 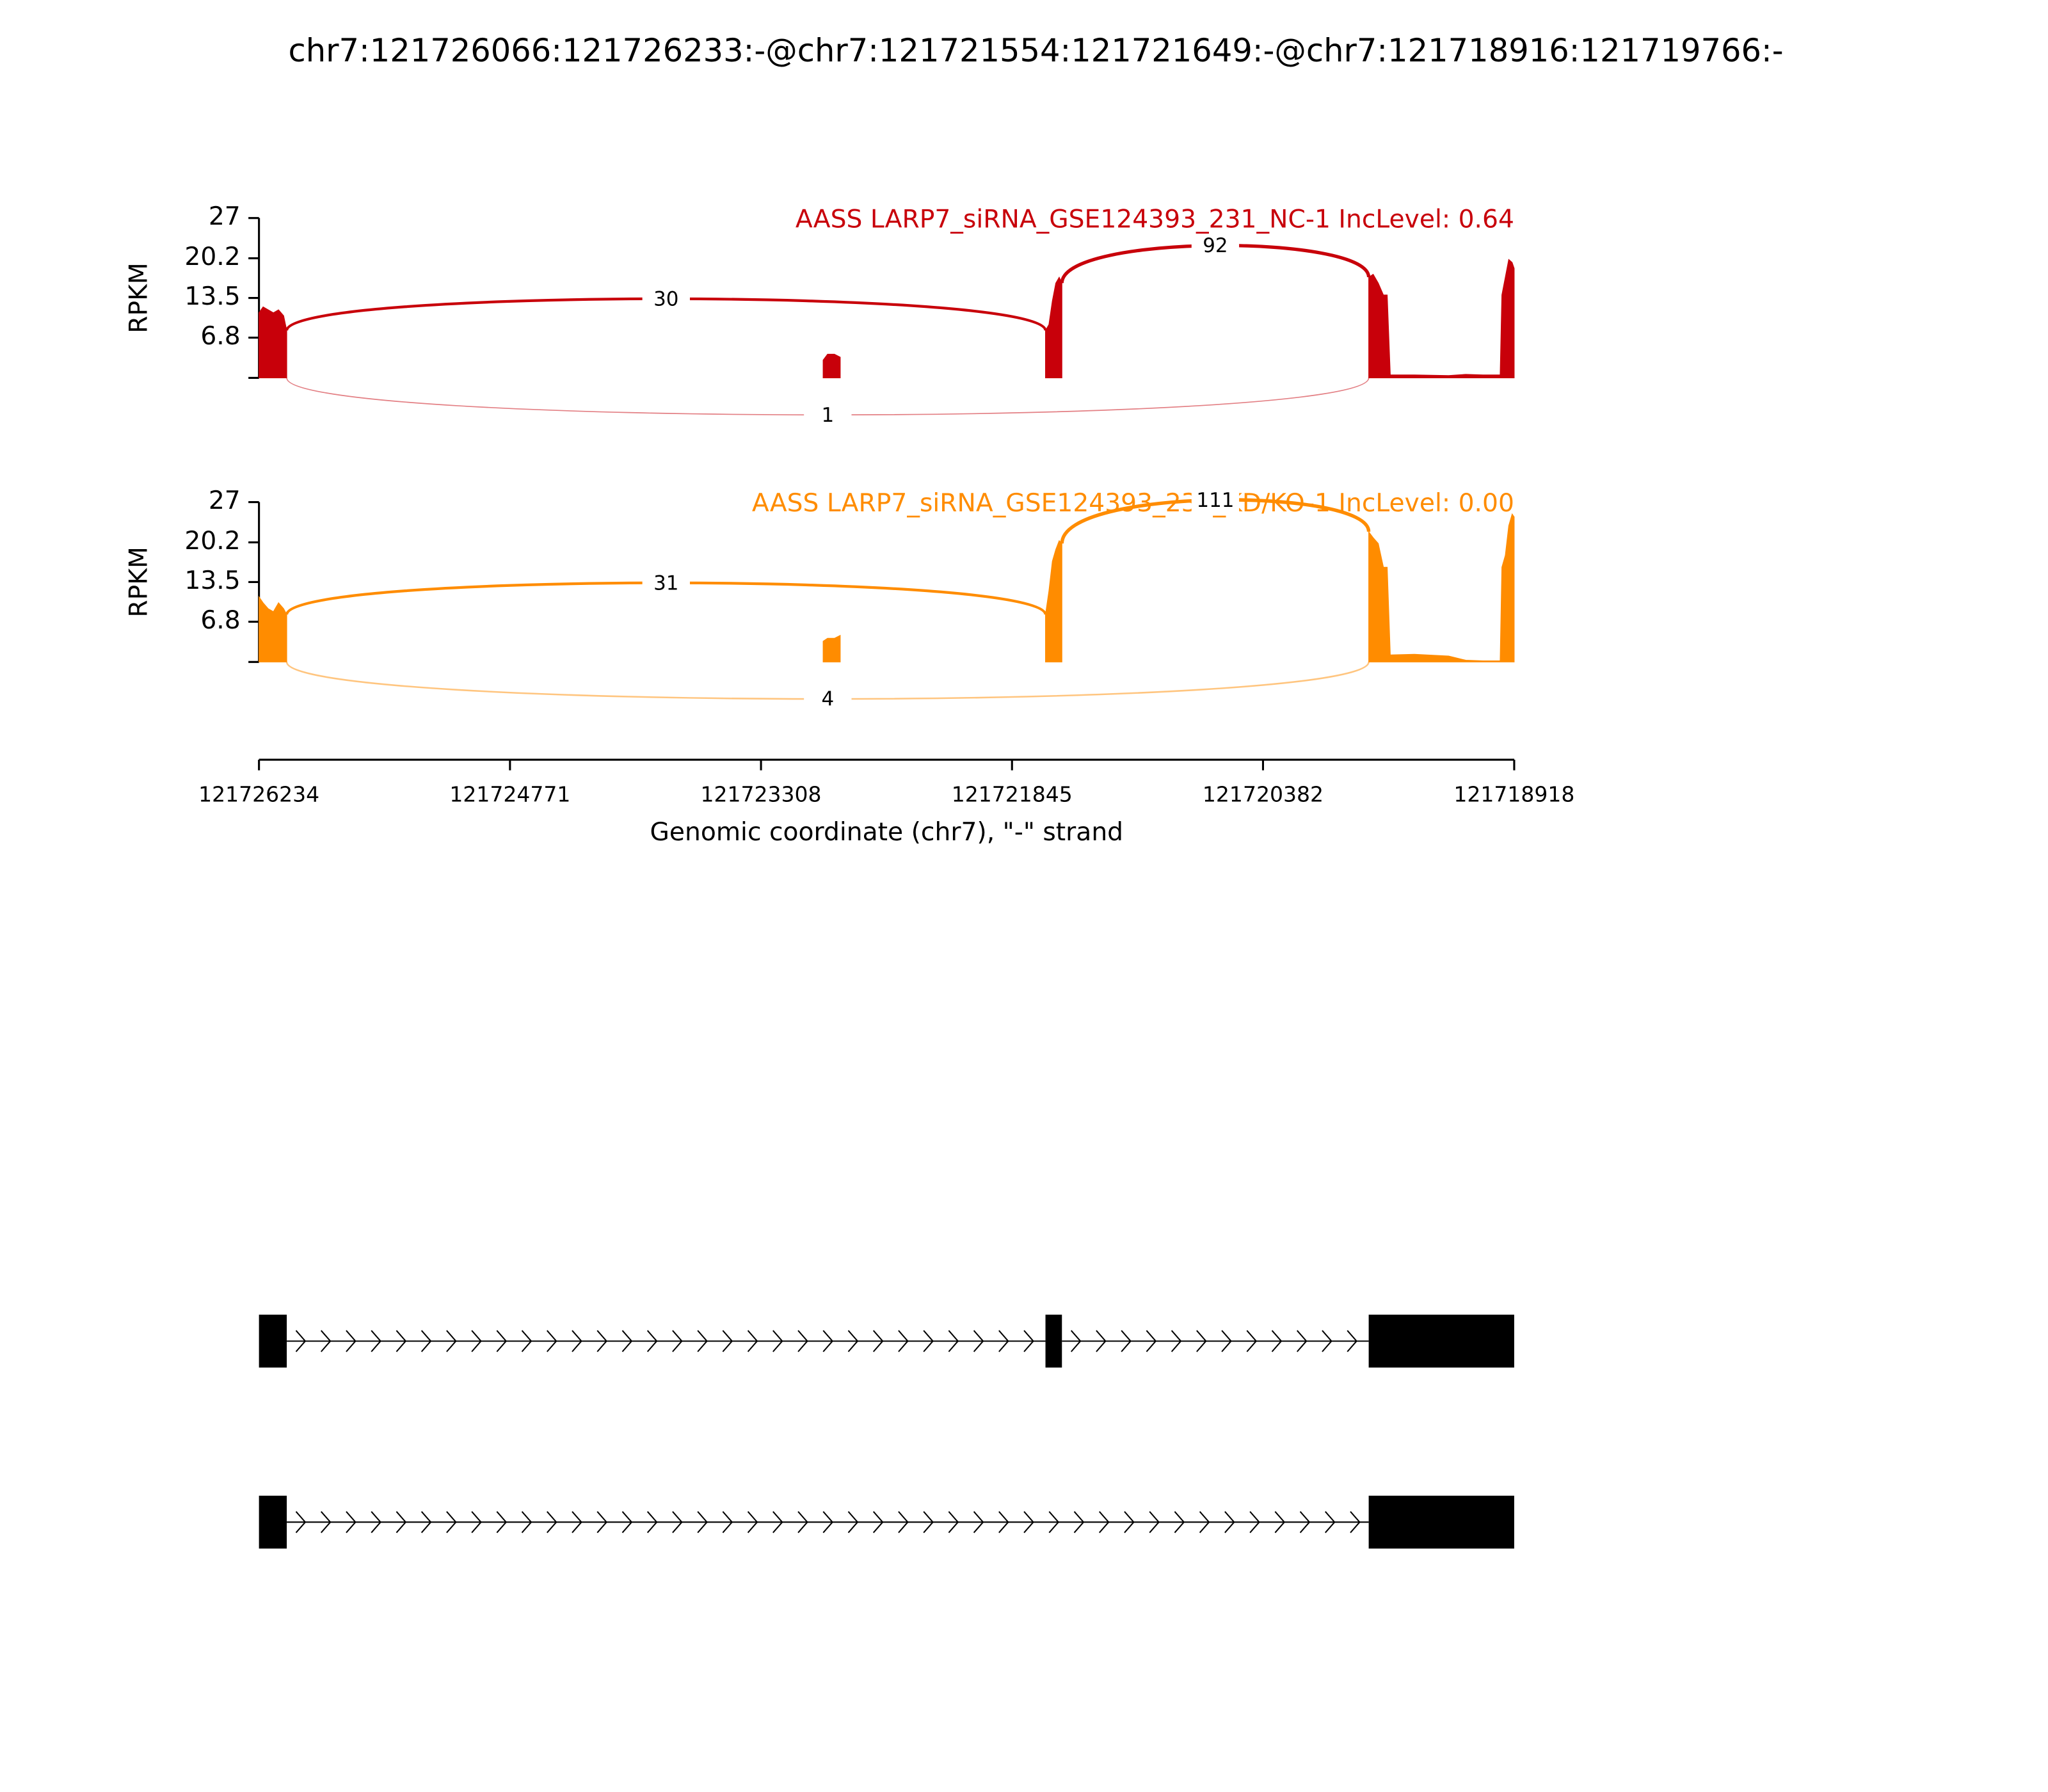 What do you see at coordinates (258, 793) in the screenshot?
I see `x-tick-label: 121726234` at bounding box center [258, 793].